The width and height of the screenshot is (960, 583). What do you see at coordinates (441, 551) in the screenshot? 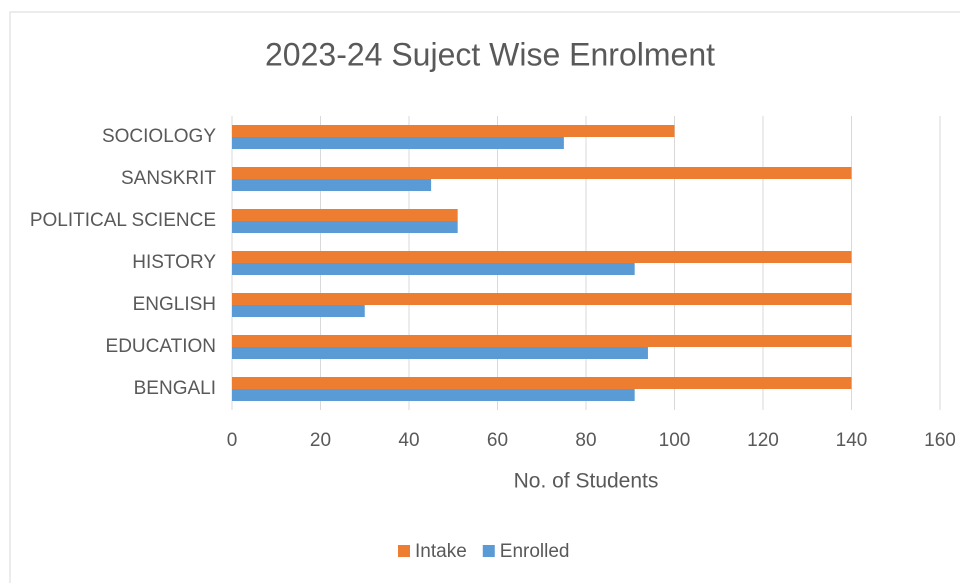
I see `legend-label: Intake` at bounding box center [441, 551].